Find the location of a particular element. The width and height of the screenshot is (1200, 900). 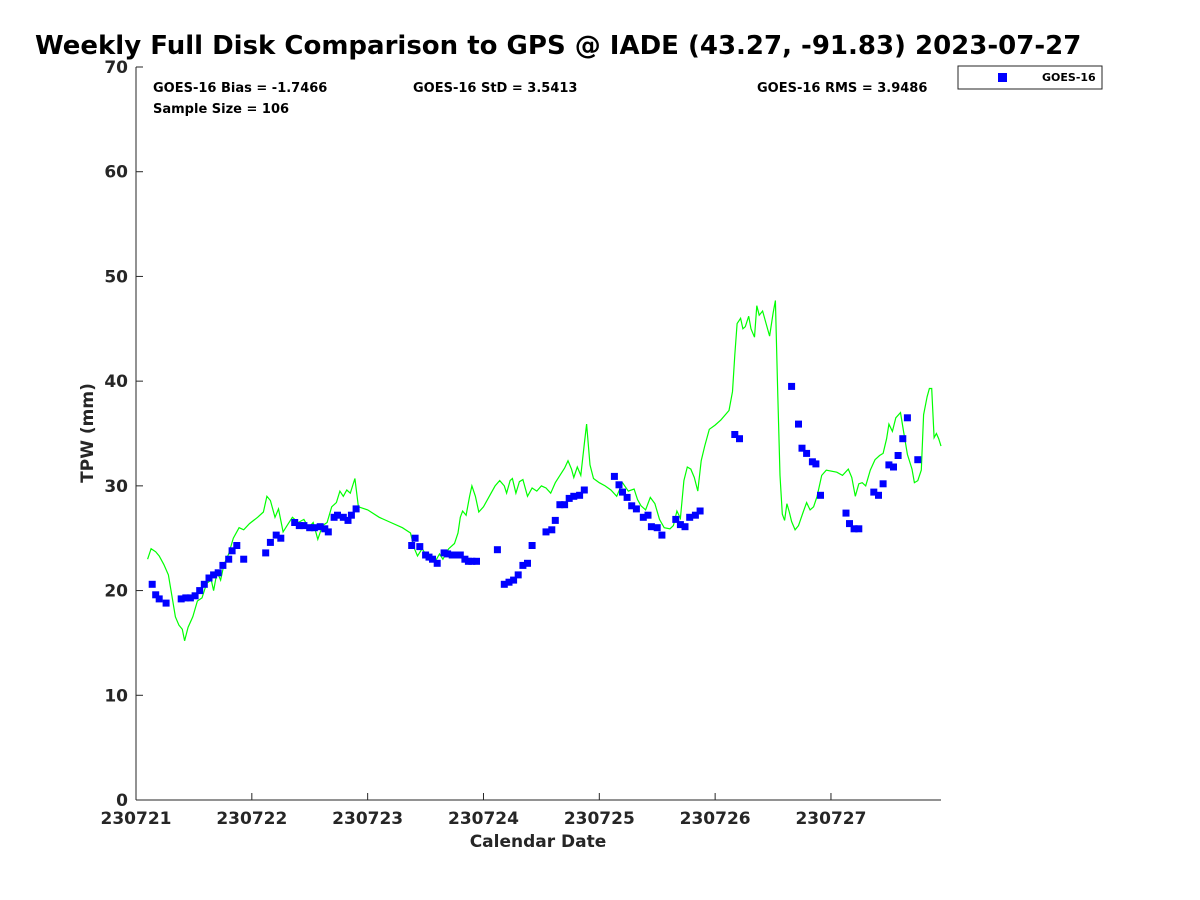

x-tick-label: 230723 is located at coordinates (367, 819).